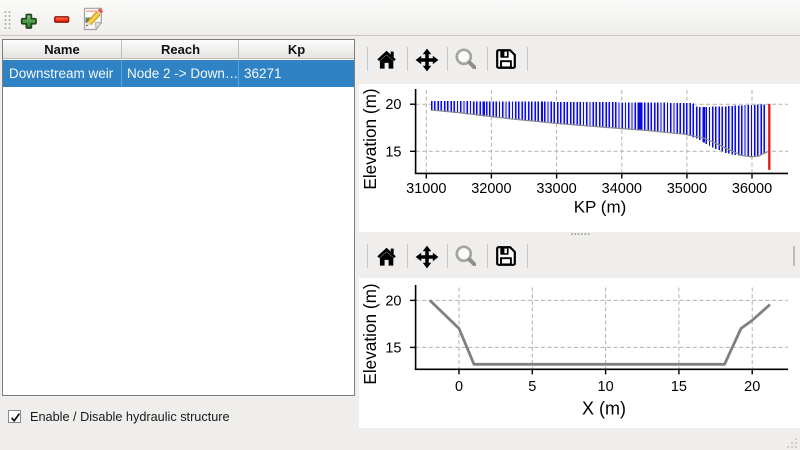 Image resolution: width=800 pixels, height=450 pixels. Describe the element at coordinates (752, 189) in the screenshot. I see `svg-text: 36000` at that location.